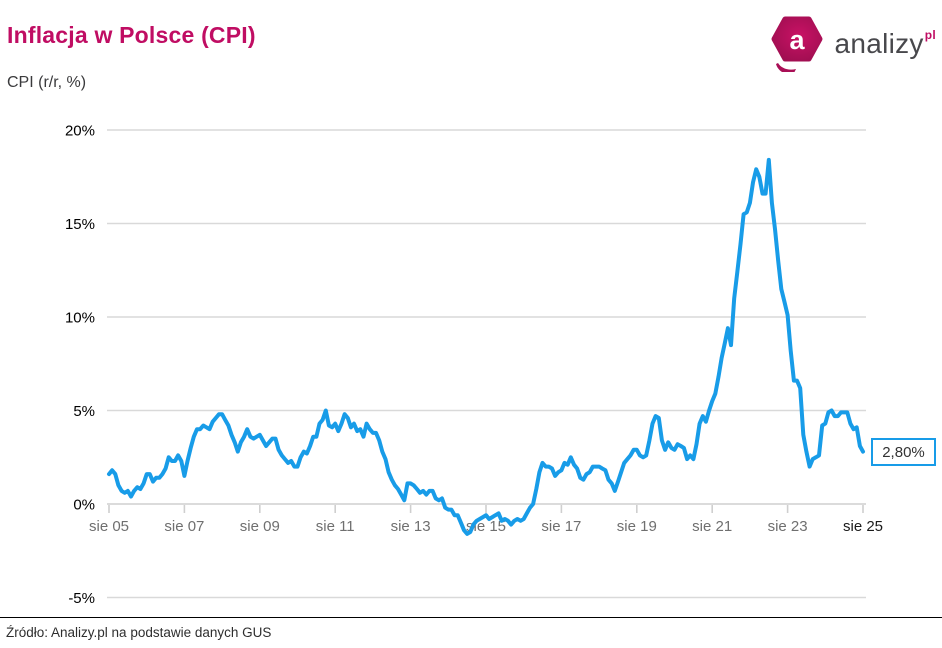 This screenshot has width=942, height=648. I want to click on x-tick-label: sie 13, so click(411, 526).